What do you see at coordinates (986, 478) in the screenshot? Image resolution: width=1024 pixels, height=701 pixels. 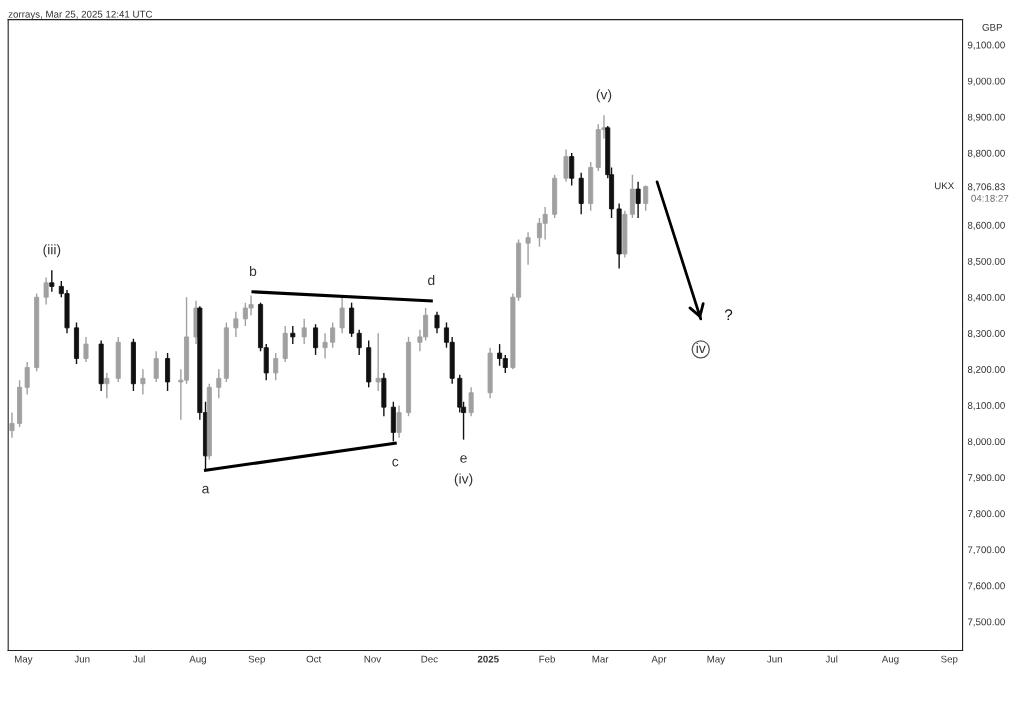 I see `y-tick-label: 7,900.00` at bounding box center [986, 478].